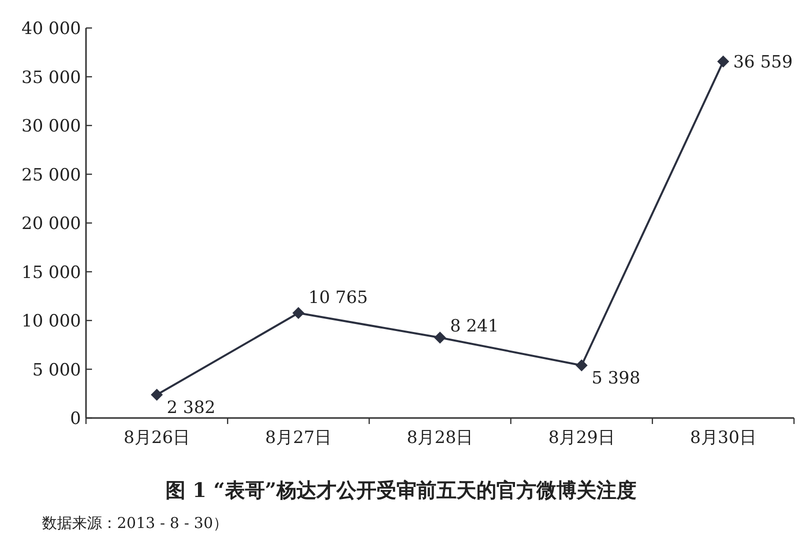 The height and width of the screenshot is (547, 802). I want to click on data-label: 10 765, so click(338, 298).